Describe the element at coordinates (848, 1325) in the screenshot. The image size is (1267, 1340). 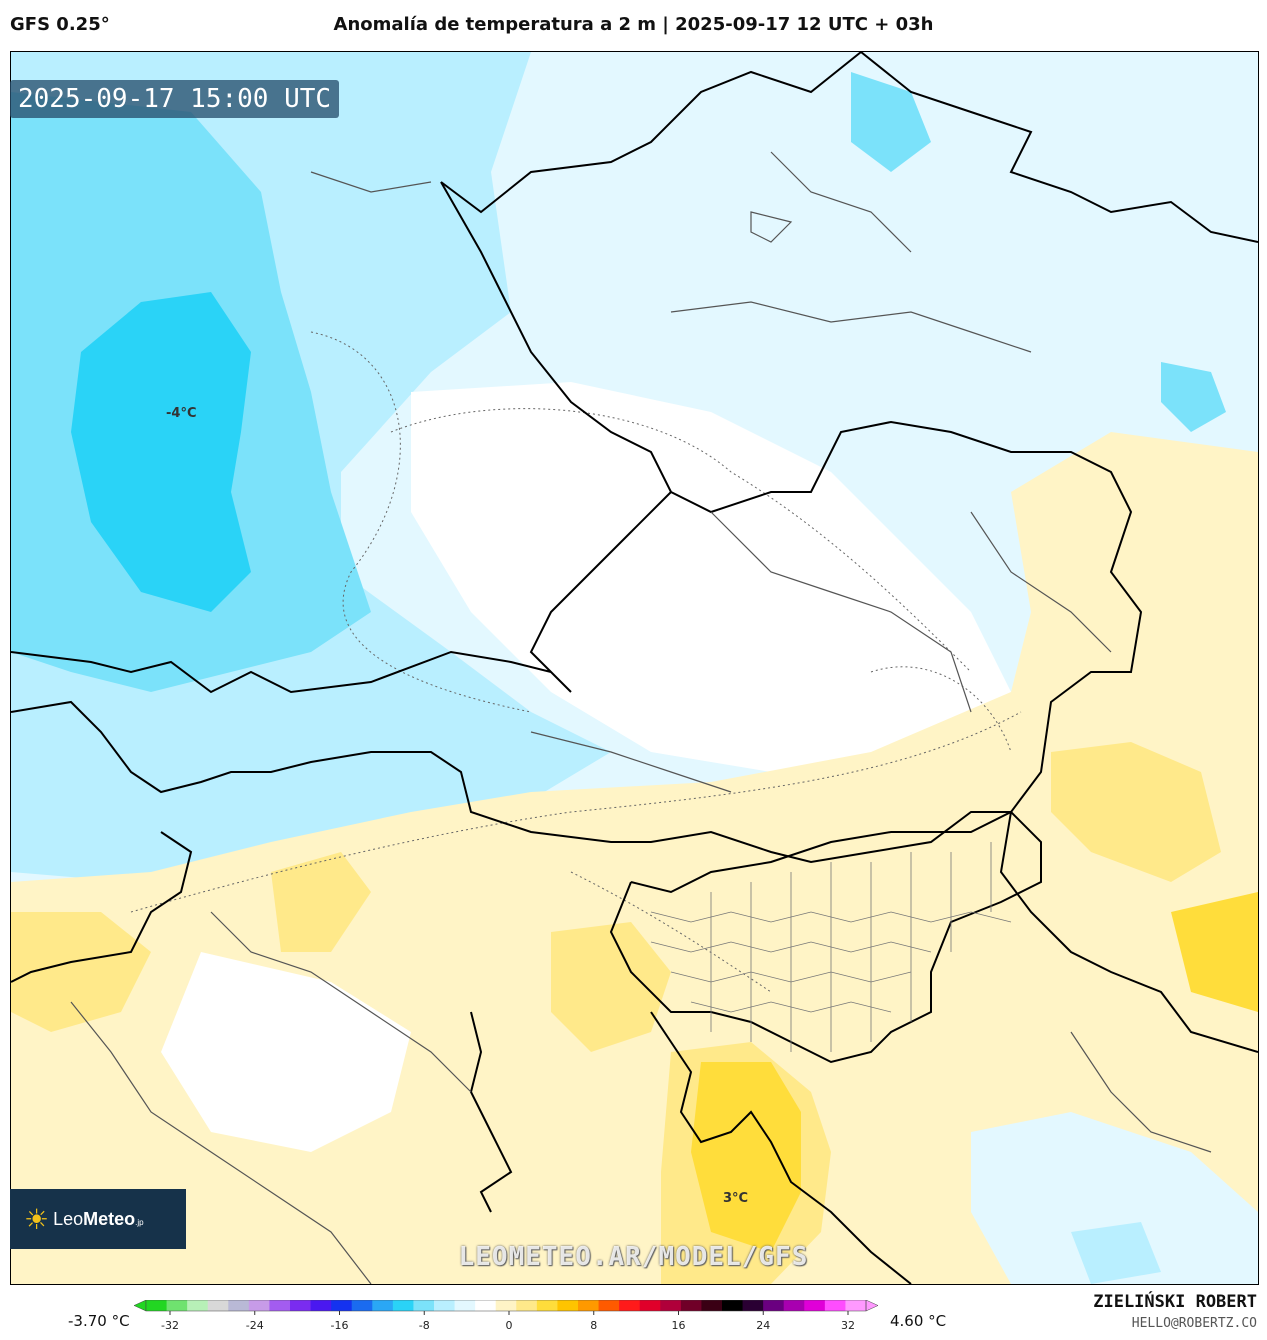
I see `colorbar-tick-label: 32` at that location.